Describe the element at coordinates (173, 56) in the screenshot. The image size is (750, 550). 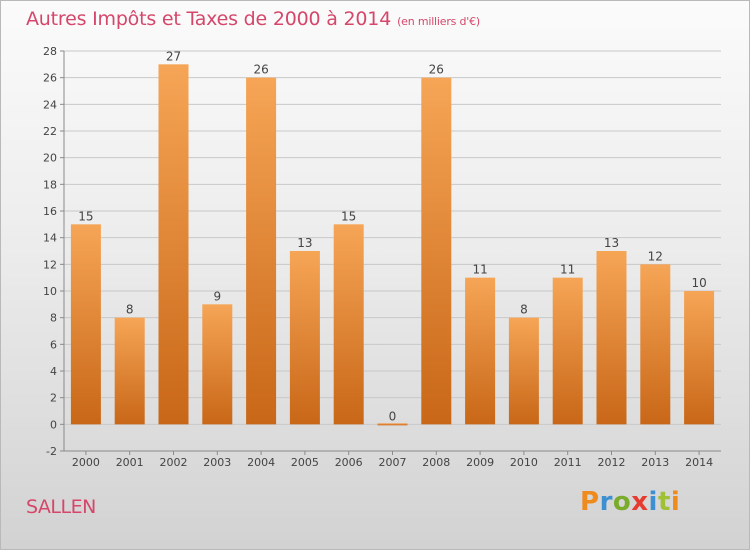
I see `data-label: 27` at that location.